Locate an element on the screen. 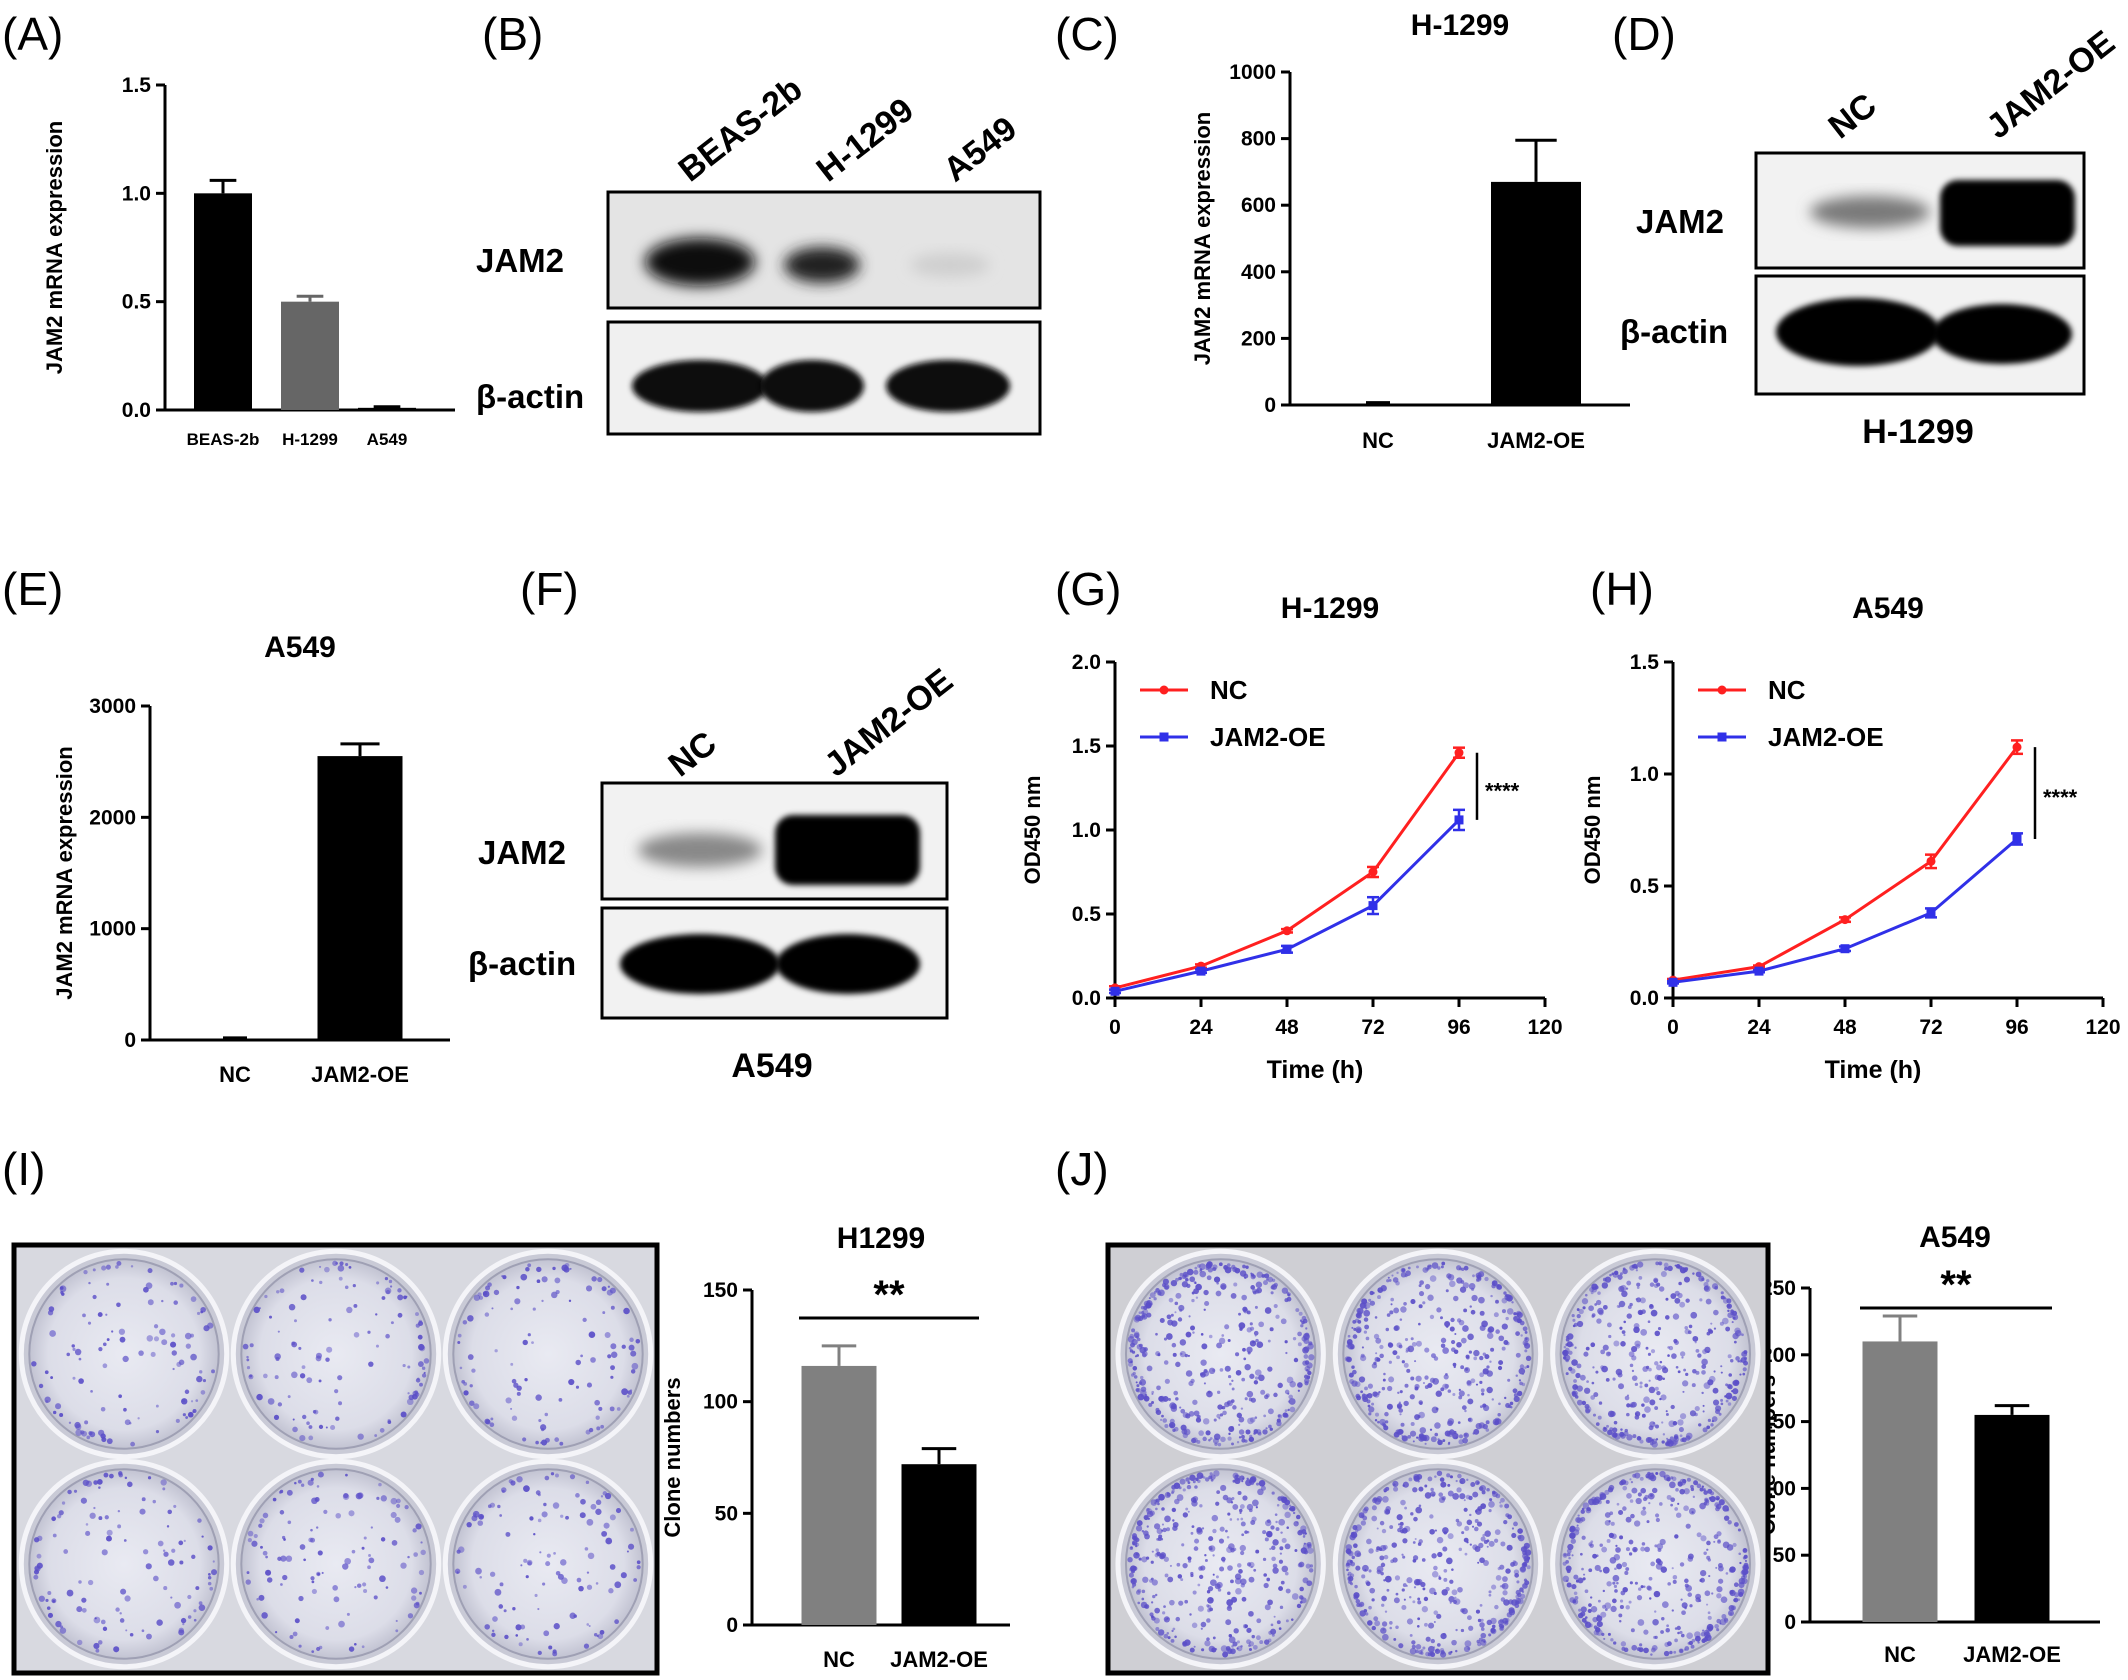 The width and height of the screenshot is (2128, 1680). western-blot-b: BEAS-2b H-1299 A549 JAM2 β-actin is located at coordinates (759, 253).